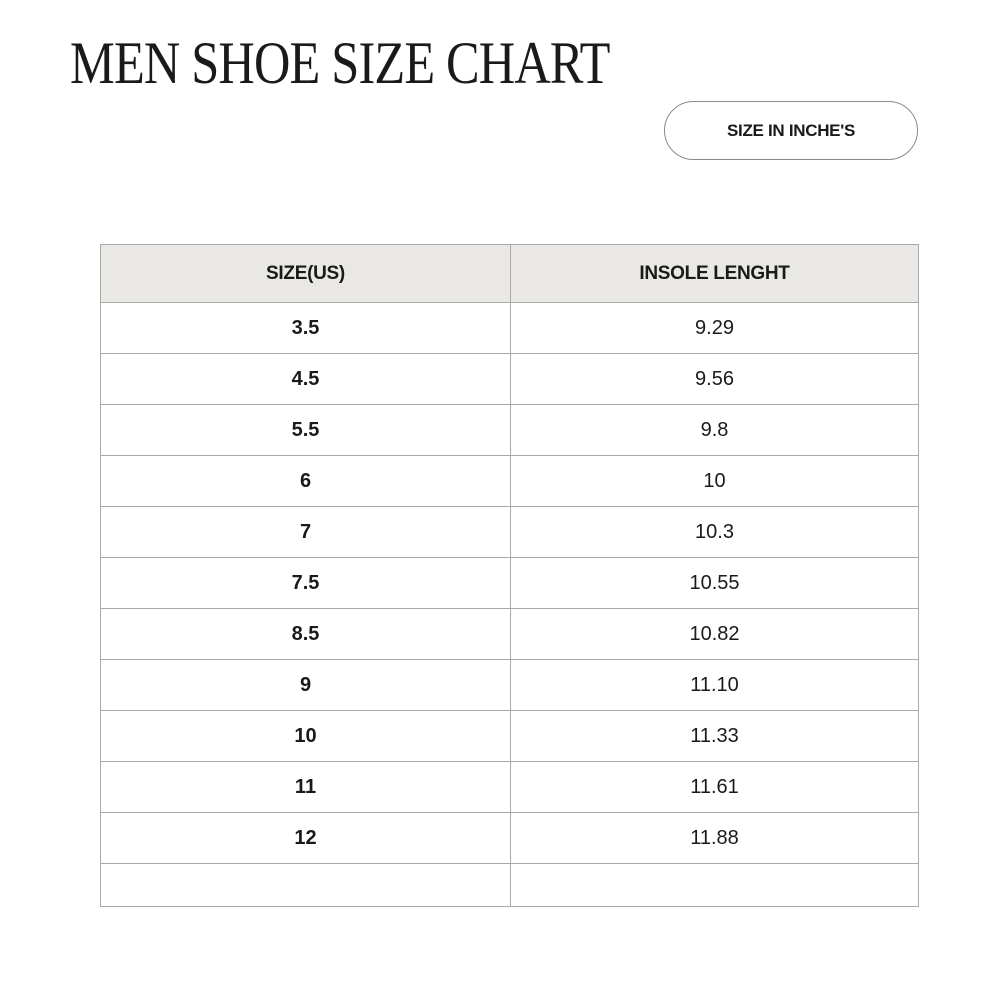  Describe the element at coordinates (305, 379) in the screenshot. I see `size-cell: 4.5` at that location.